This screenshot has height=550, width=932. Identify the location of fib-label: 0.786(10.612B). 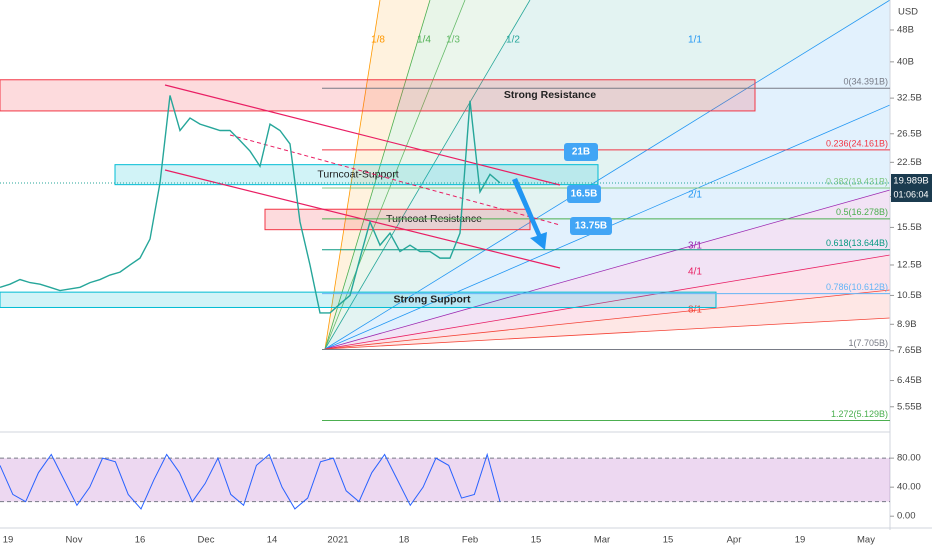
(857, 287).